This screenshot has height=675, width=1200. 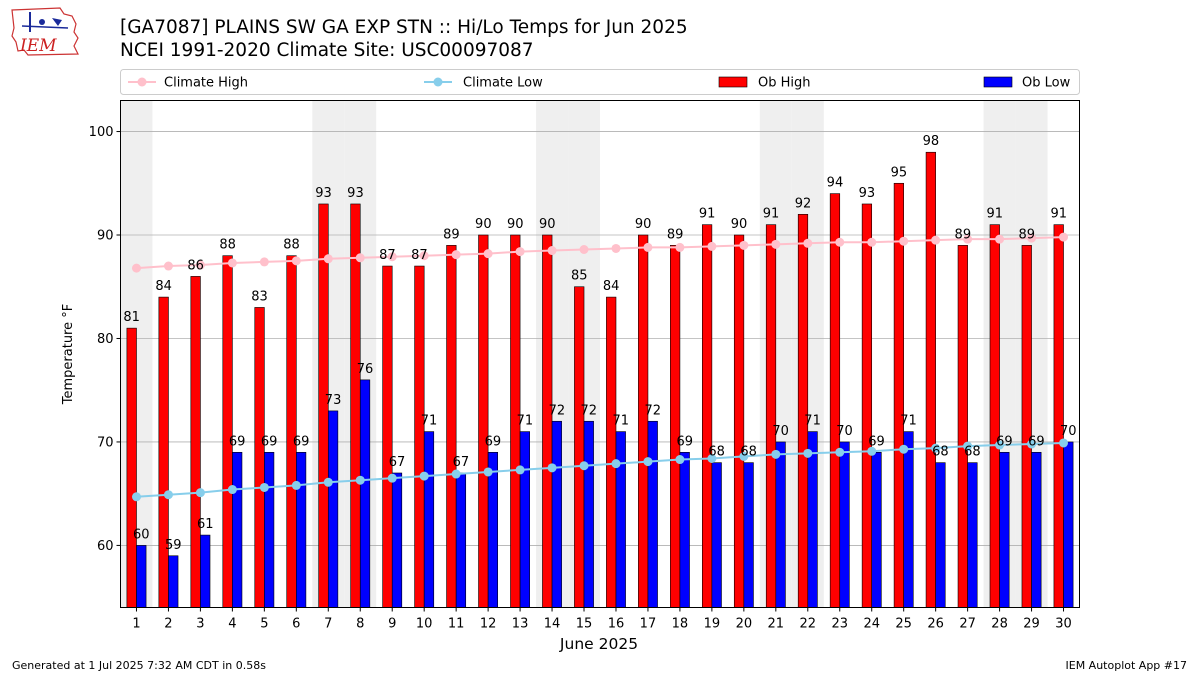 What do you see at coordinates (323, 193) in the screenshot?
I see `ob-high-label: 93` at bounding box center [323, 193].